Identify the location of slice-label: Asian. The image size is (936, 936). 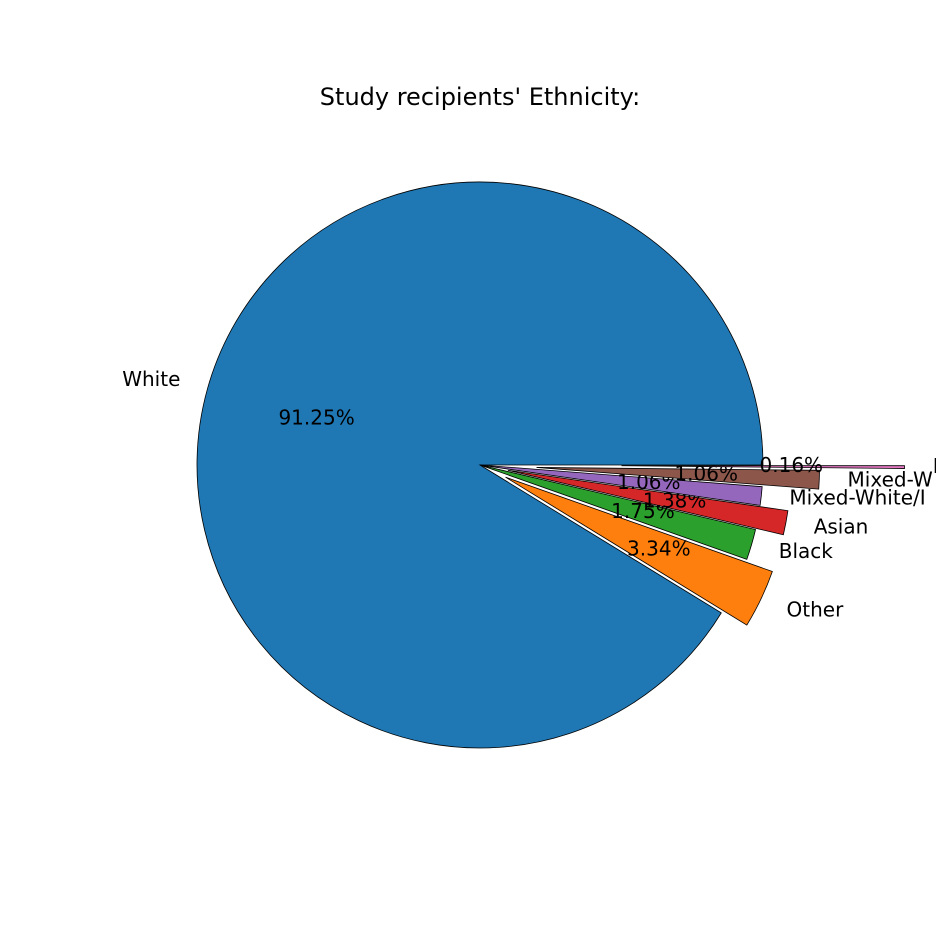
(841, 527).